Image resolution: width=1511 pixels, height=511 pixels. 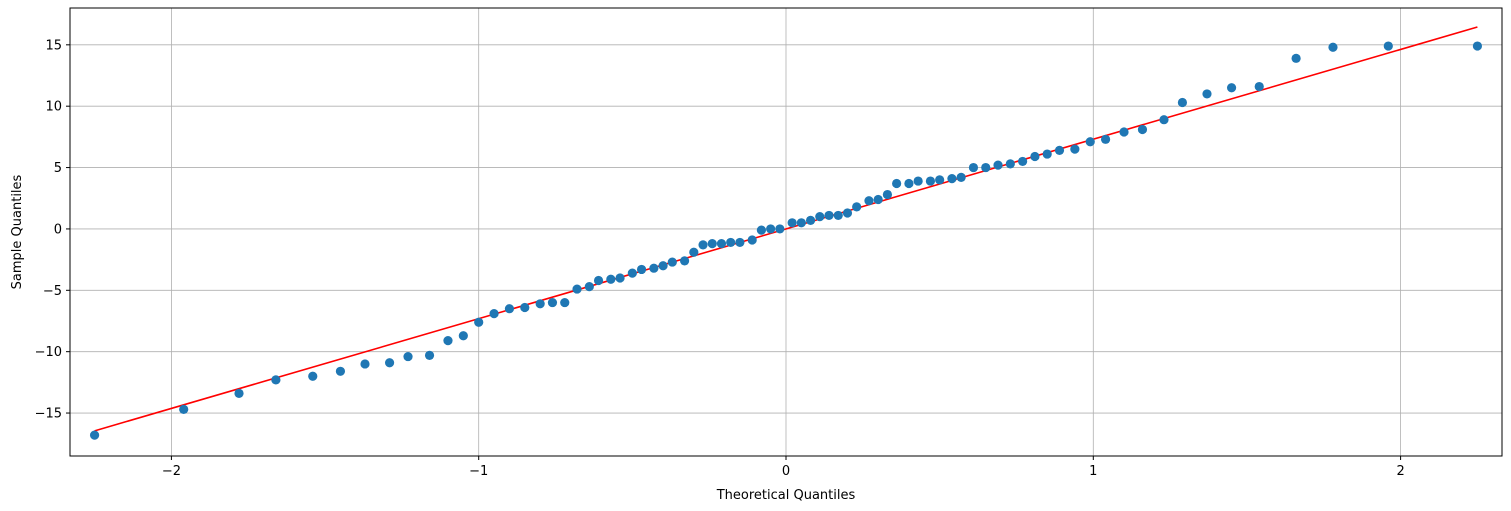 What do you see at coordinates (58, 229) in the screenshot?
I see `y-tick-label: 0` at bounding box center [58, 229].